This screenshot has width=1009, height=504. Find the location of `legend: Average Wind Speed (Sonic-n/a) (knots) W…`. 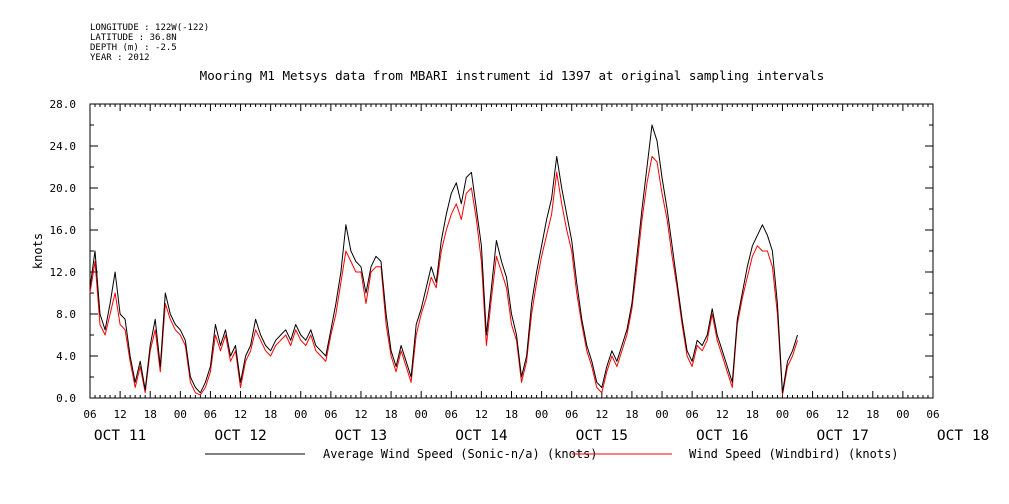

legend: Average Wind Speed (Sonic-n/a) (knots) W… is located at coordinates (552, 454).